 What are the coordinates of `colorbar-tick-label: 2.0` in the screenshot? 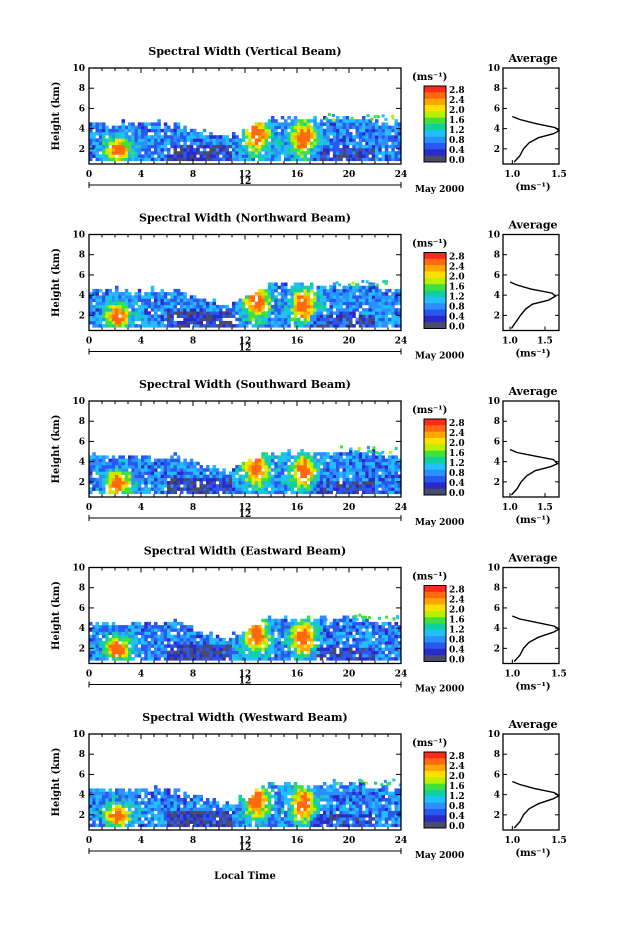 It's located at (457, 444).